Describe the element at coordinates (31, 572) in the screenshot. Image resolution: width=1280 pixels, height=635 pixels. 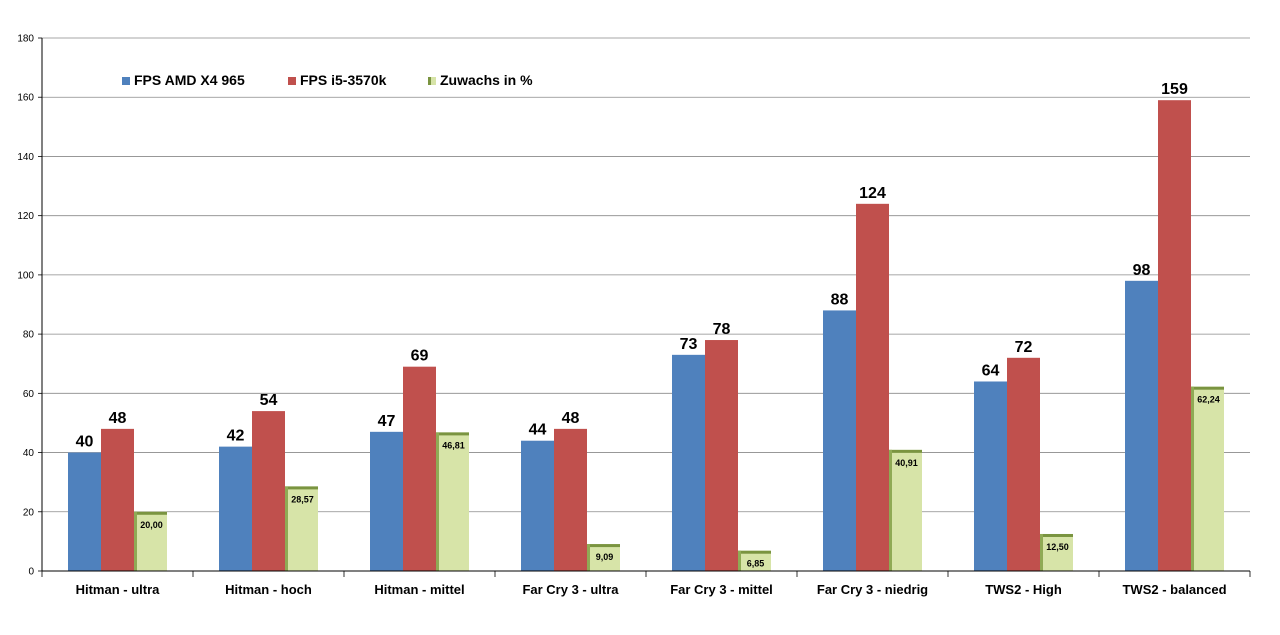
I see `y-tick-label: 0` at that location.